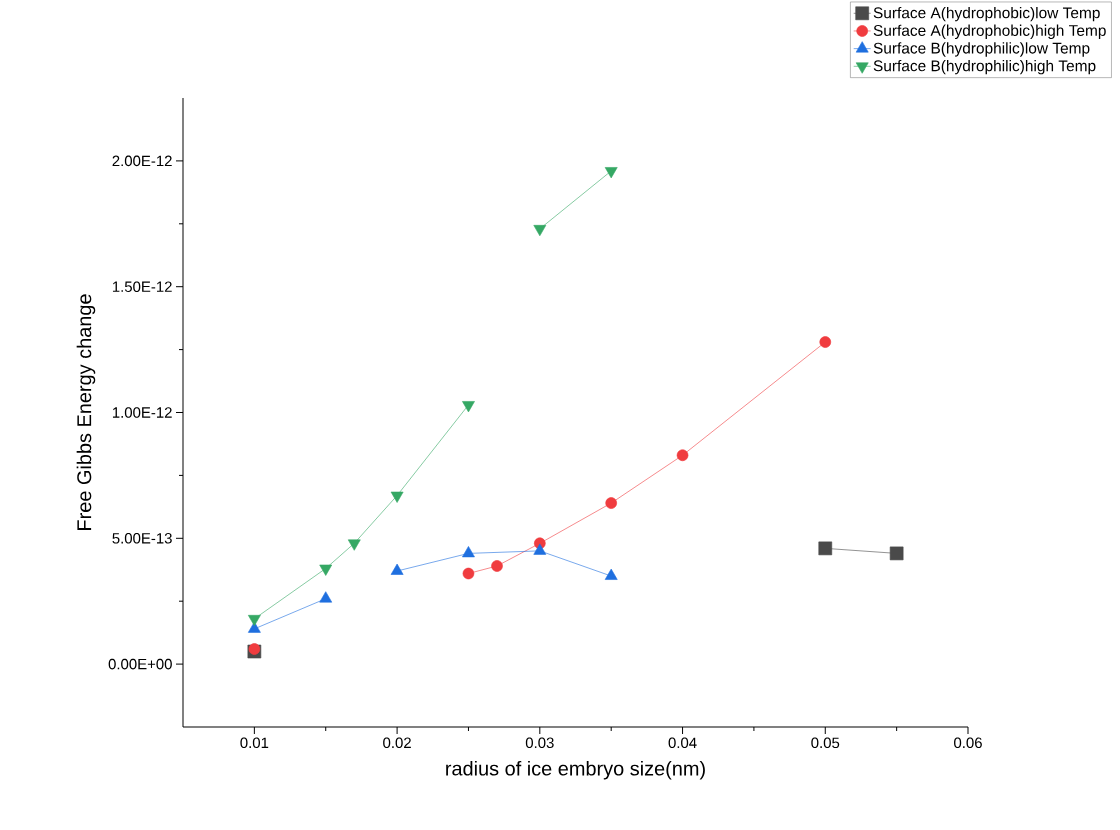 The height and width of the screenshot is (830, 1120). Describe the element at coordinates (989, 32) in the screenshot. I see `legend-label: Surface A(hydrophobic)high Temp` at that location.